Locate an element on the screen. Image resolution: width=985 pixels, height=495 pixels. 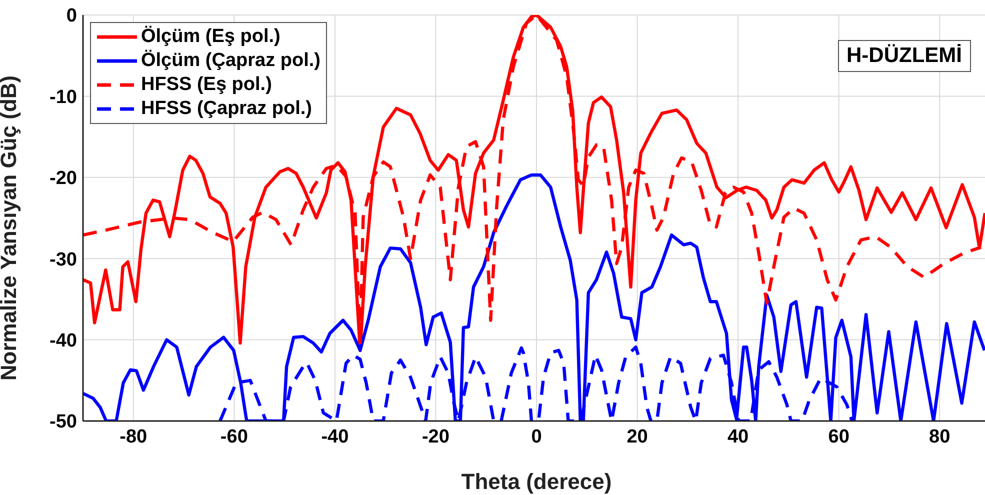
x-tick-label: -40 is located at coordinates (335, 437).